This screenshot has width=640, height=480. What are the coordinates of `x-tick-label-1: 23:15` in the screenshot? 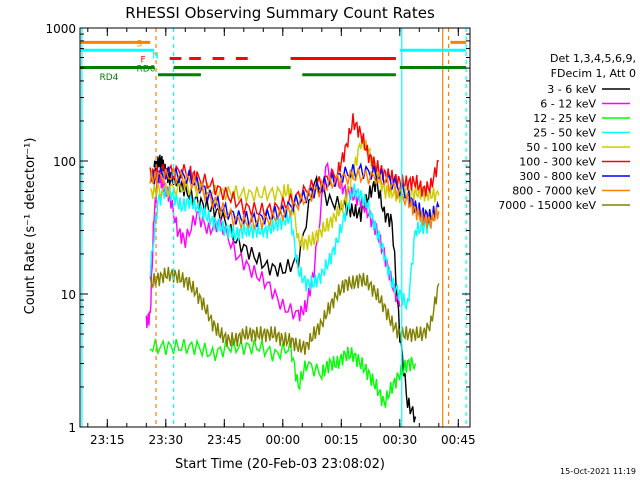 It's located at (107, 440).